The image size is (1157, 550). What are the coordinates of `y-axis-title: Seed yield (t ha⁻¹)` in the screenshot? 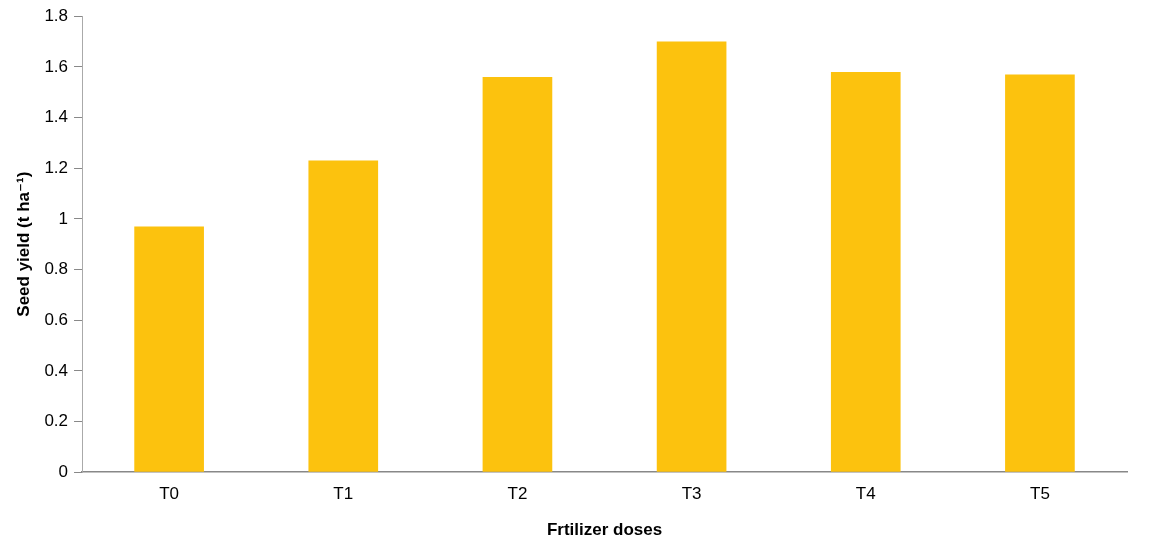 It's located at (23, 244).